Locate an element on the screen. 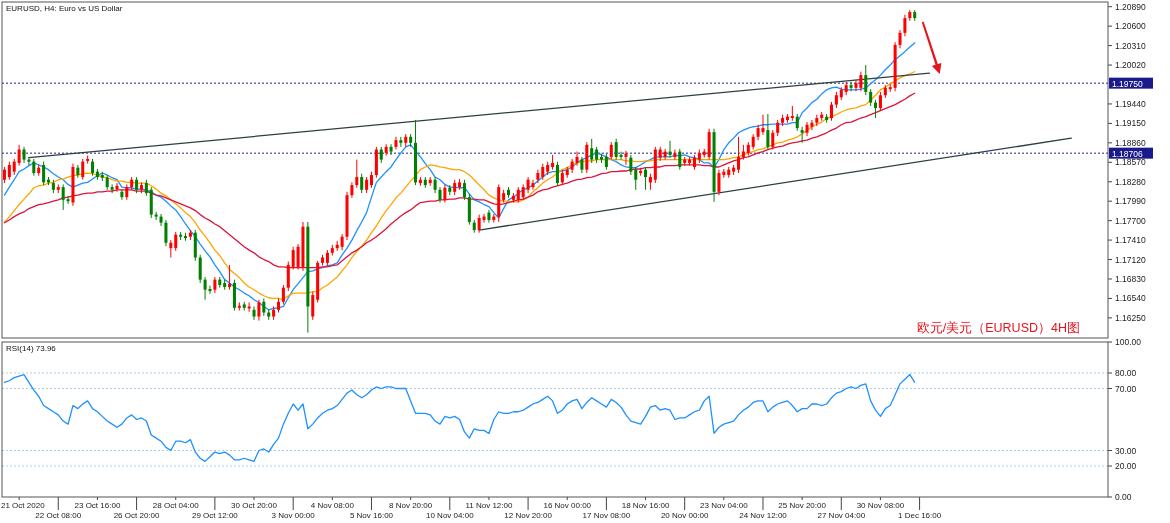 This screenshot has width=1170, height=523. x-tick-label: 27 Nov 04:00 is located at coordinates (841, 515).